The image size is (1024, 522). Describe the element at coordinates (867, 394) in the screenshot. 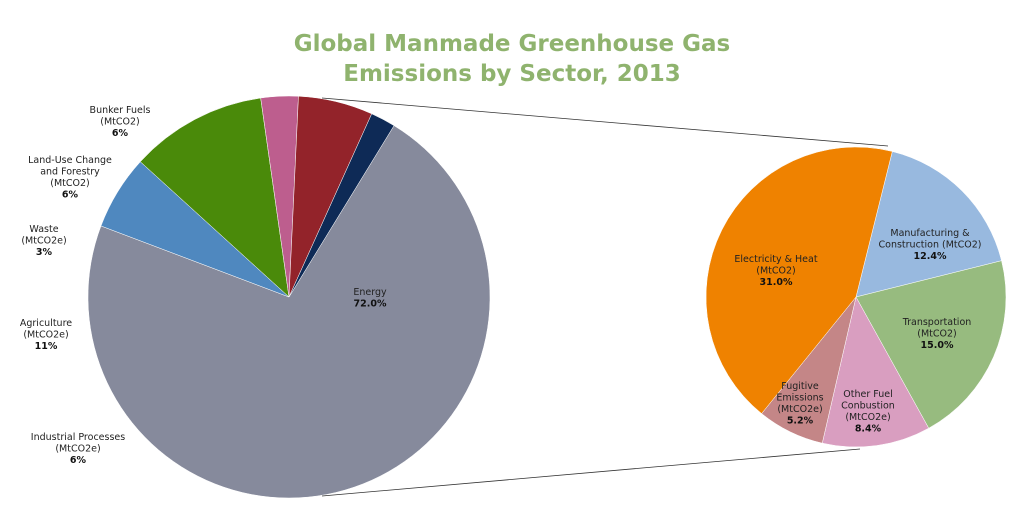

I see `secondary-label-line: Other Fuel` at that location.